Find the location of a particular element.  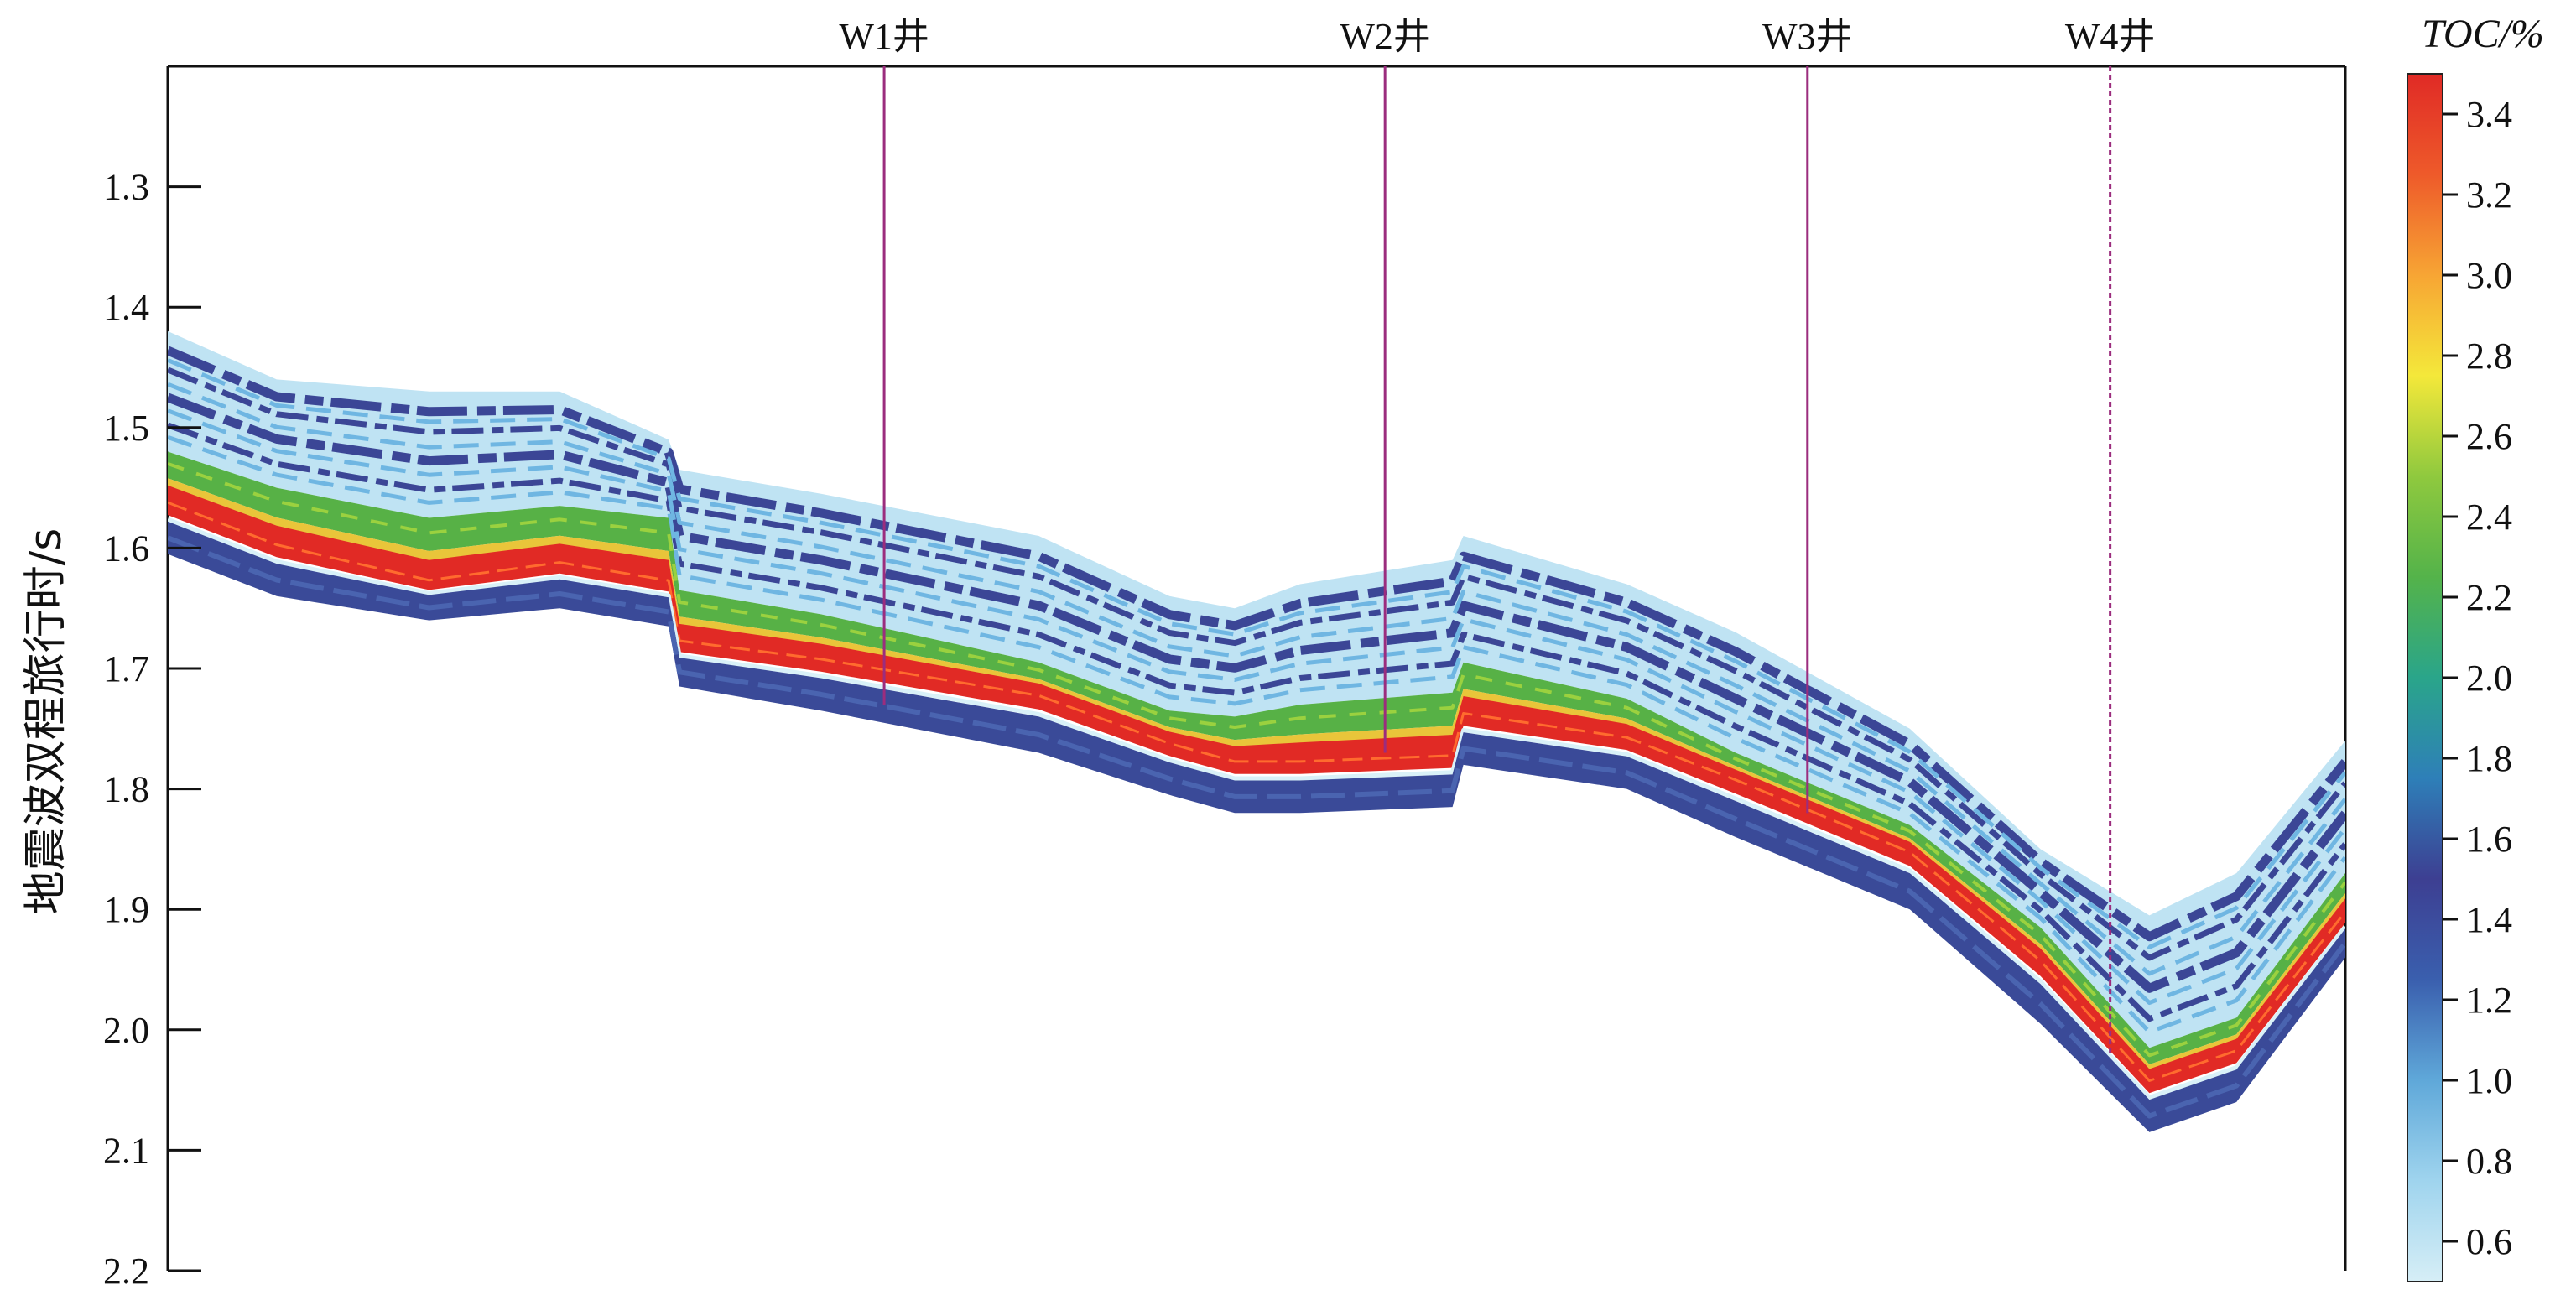

colorbar-tick-label: 1.4 is located at coordinates (2489, 919).